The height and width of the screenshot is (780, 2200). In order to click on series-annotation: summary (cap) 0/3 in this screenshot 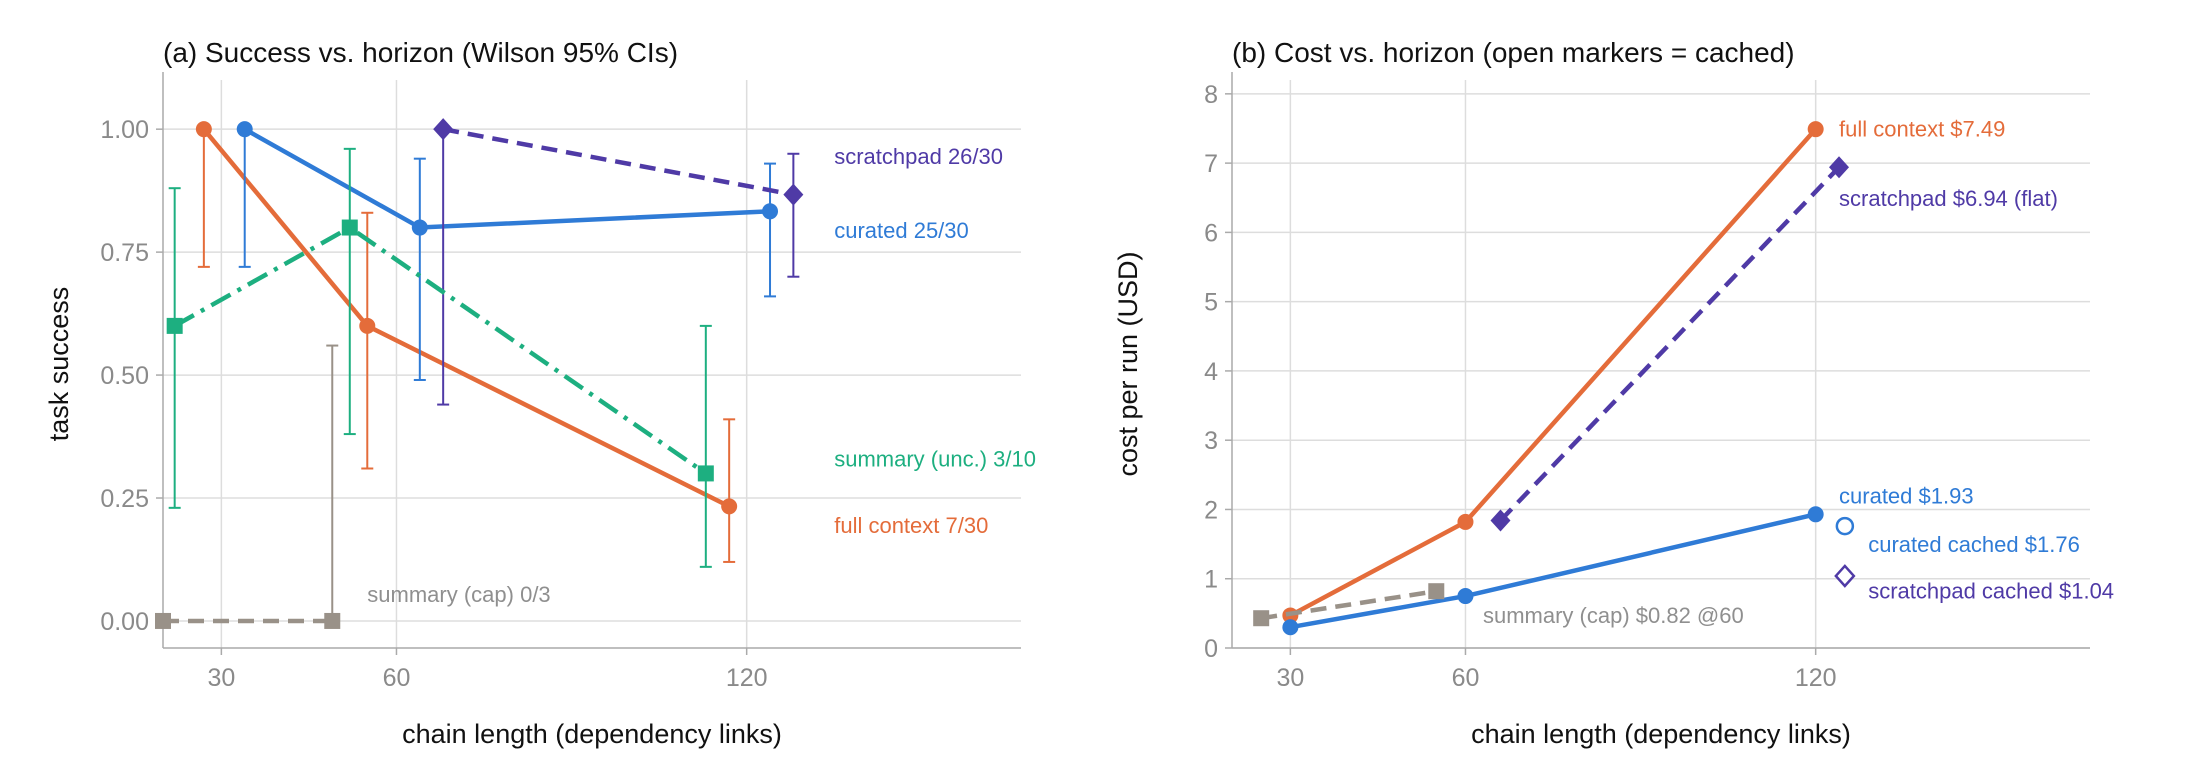, I will do `click(458, 594)`.